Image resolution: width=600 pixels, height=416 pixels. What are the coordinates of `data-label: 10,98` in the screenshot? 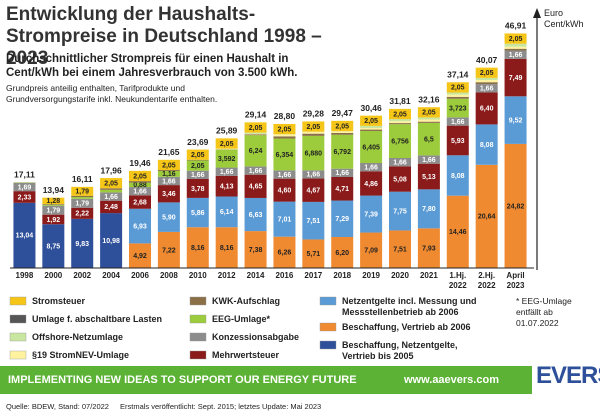 It's located at (111, 241).